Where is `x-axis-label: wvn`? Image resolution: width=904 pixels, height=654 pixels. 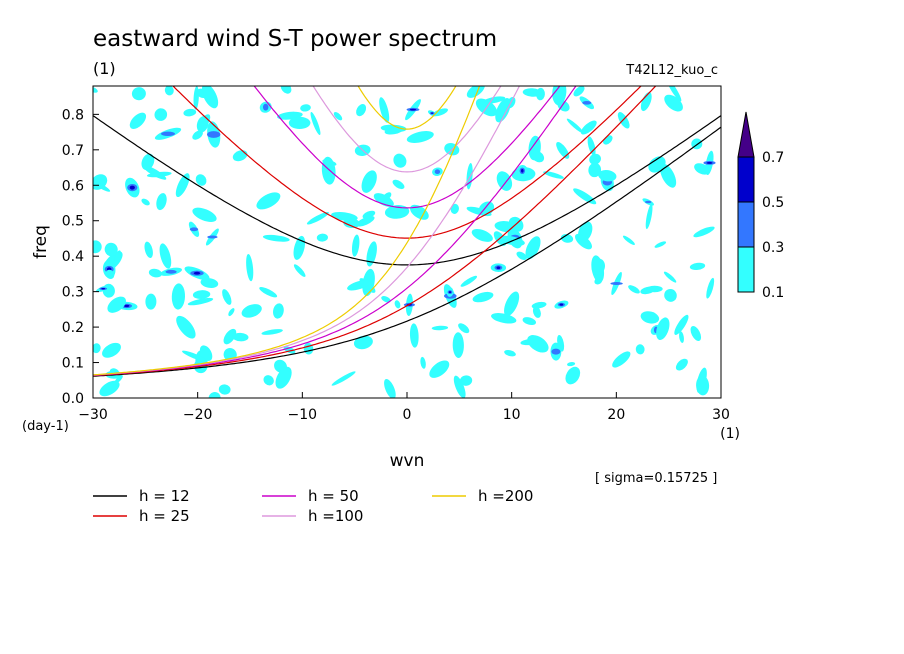 x-axis-label: wvn is located at coordinates (407, 461).